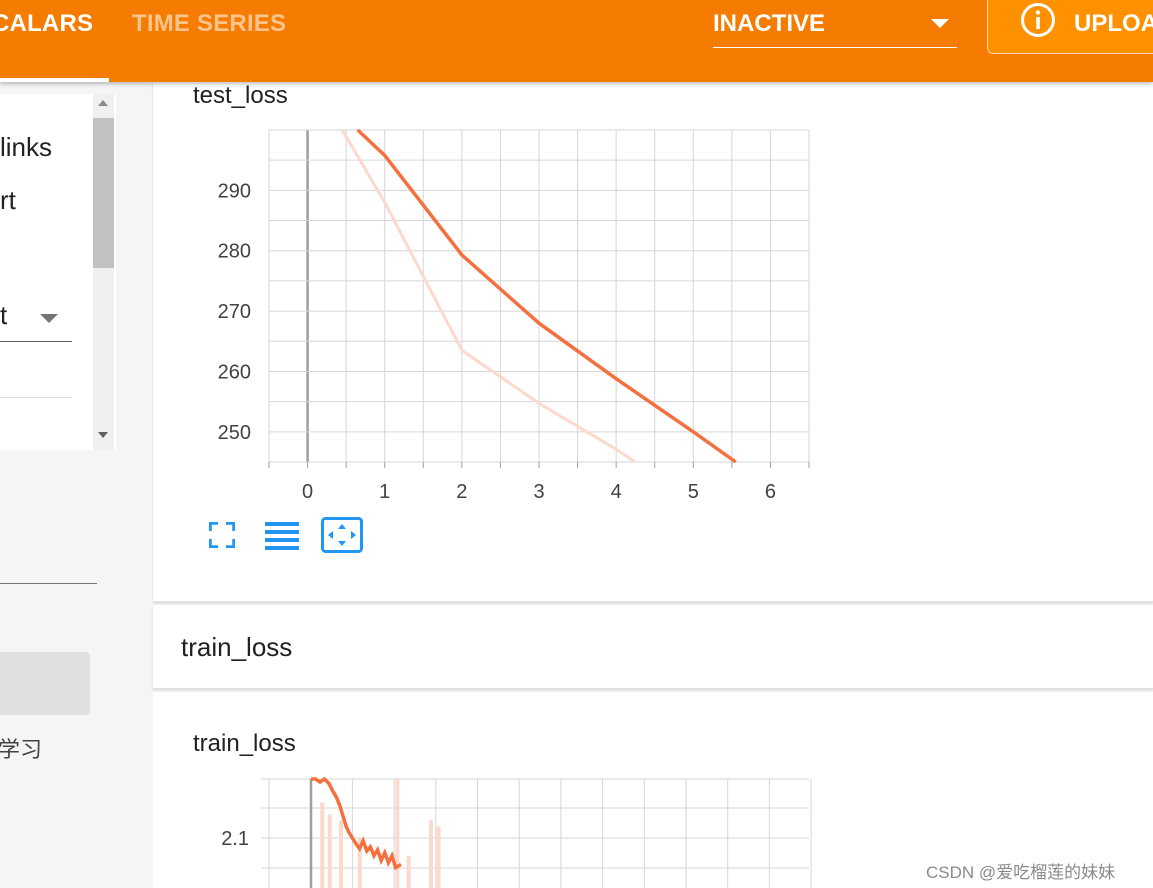 This screenshot has height=888, width=1153. I want to click on top-app-bar: CALARS TIME SERIES INACTIVE UPLOA, so click(576, 41).